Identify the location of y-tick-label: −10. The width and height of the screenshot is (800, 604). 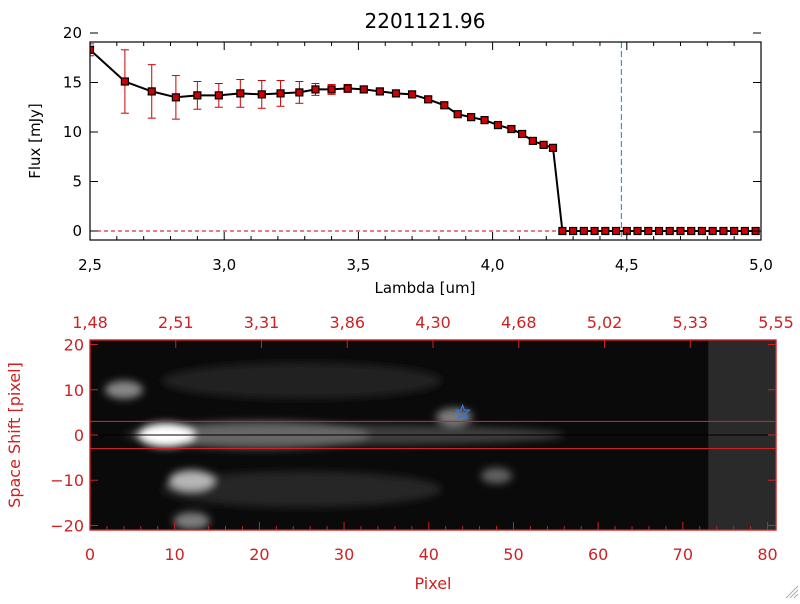
(67, 480).